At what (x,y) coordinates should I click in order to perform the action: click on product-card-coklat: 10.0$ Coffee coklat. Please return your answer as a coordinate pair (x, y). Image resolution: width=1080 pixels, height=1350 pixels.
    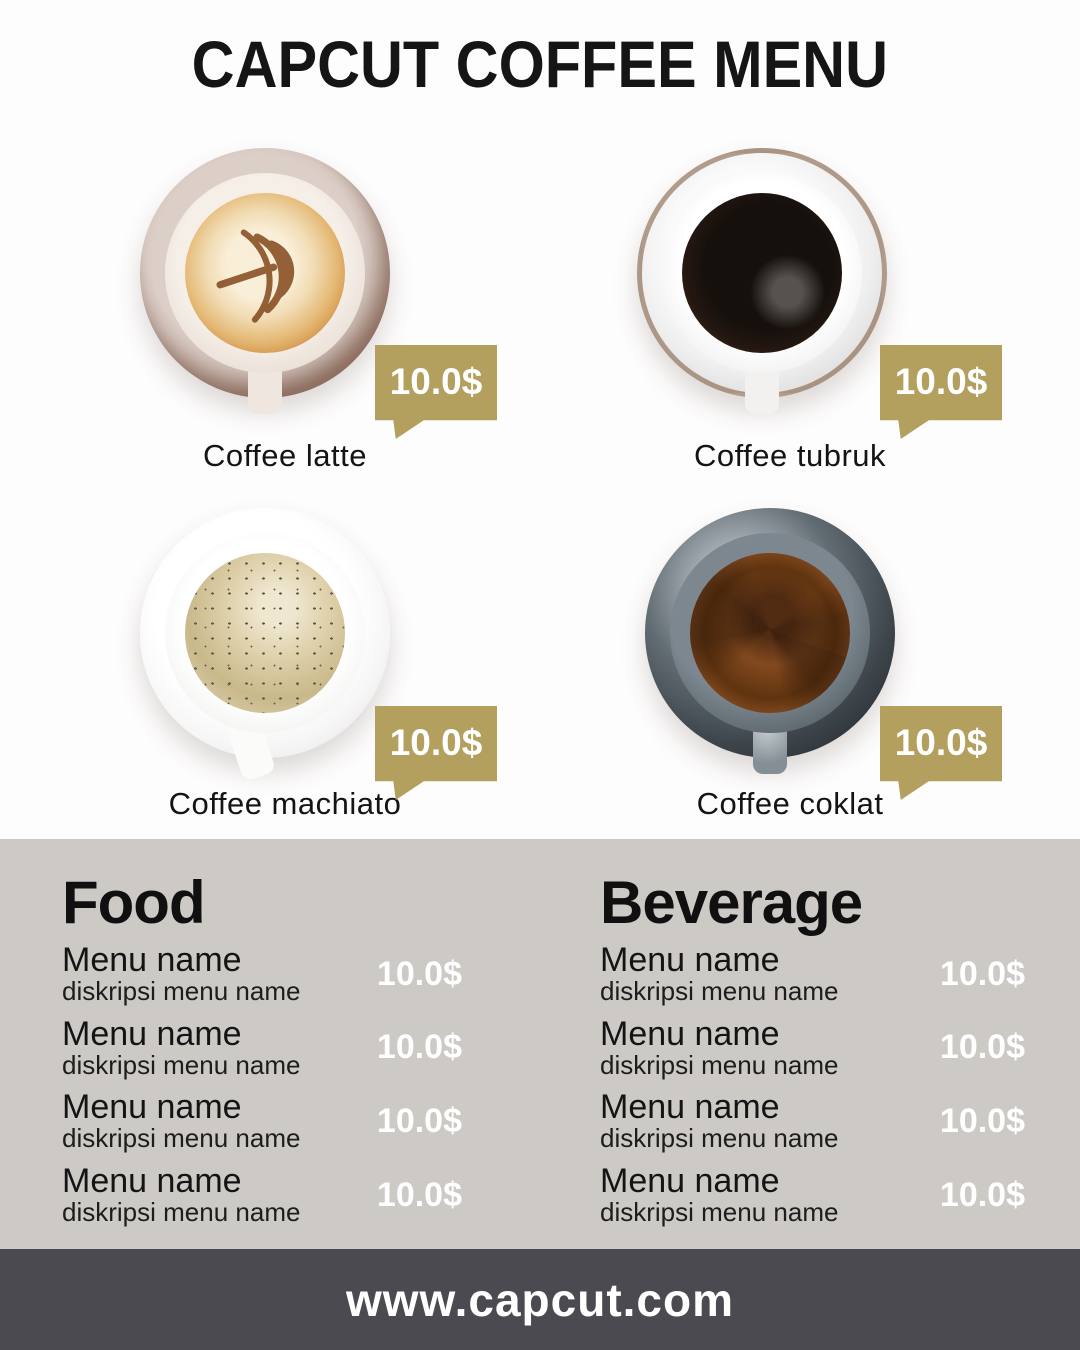
    Looking at the image, I should click on (790, 658).